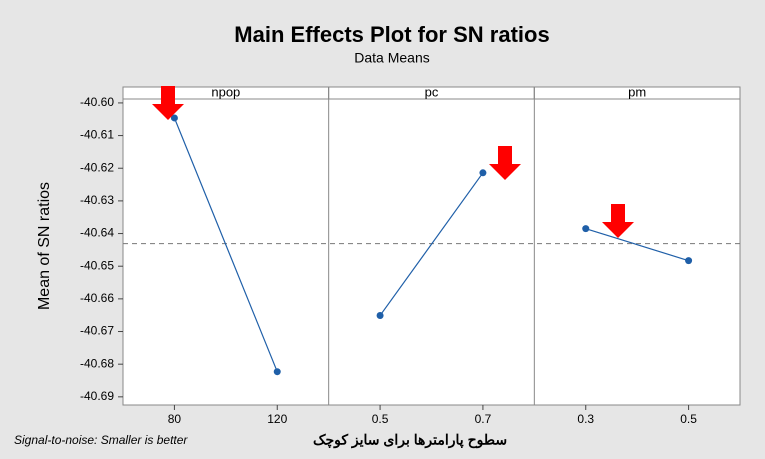 This screenshot has width=765, height=459. Describe the element at coordinates (97, 200) in the screenshot. I see `y-tick-label: -40.63` at that location.